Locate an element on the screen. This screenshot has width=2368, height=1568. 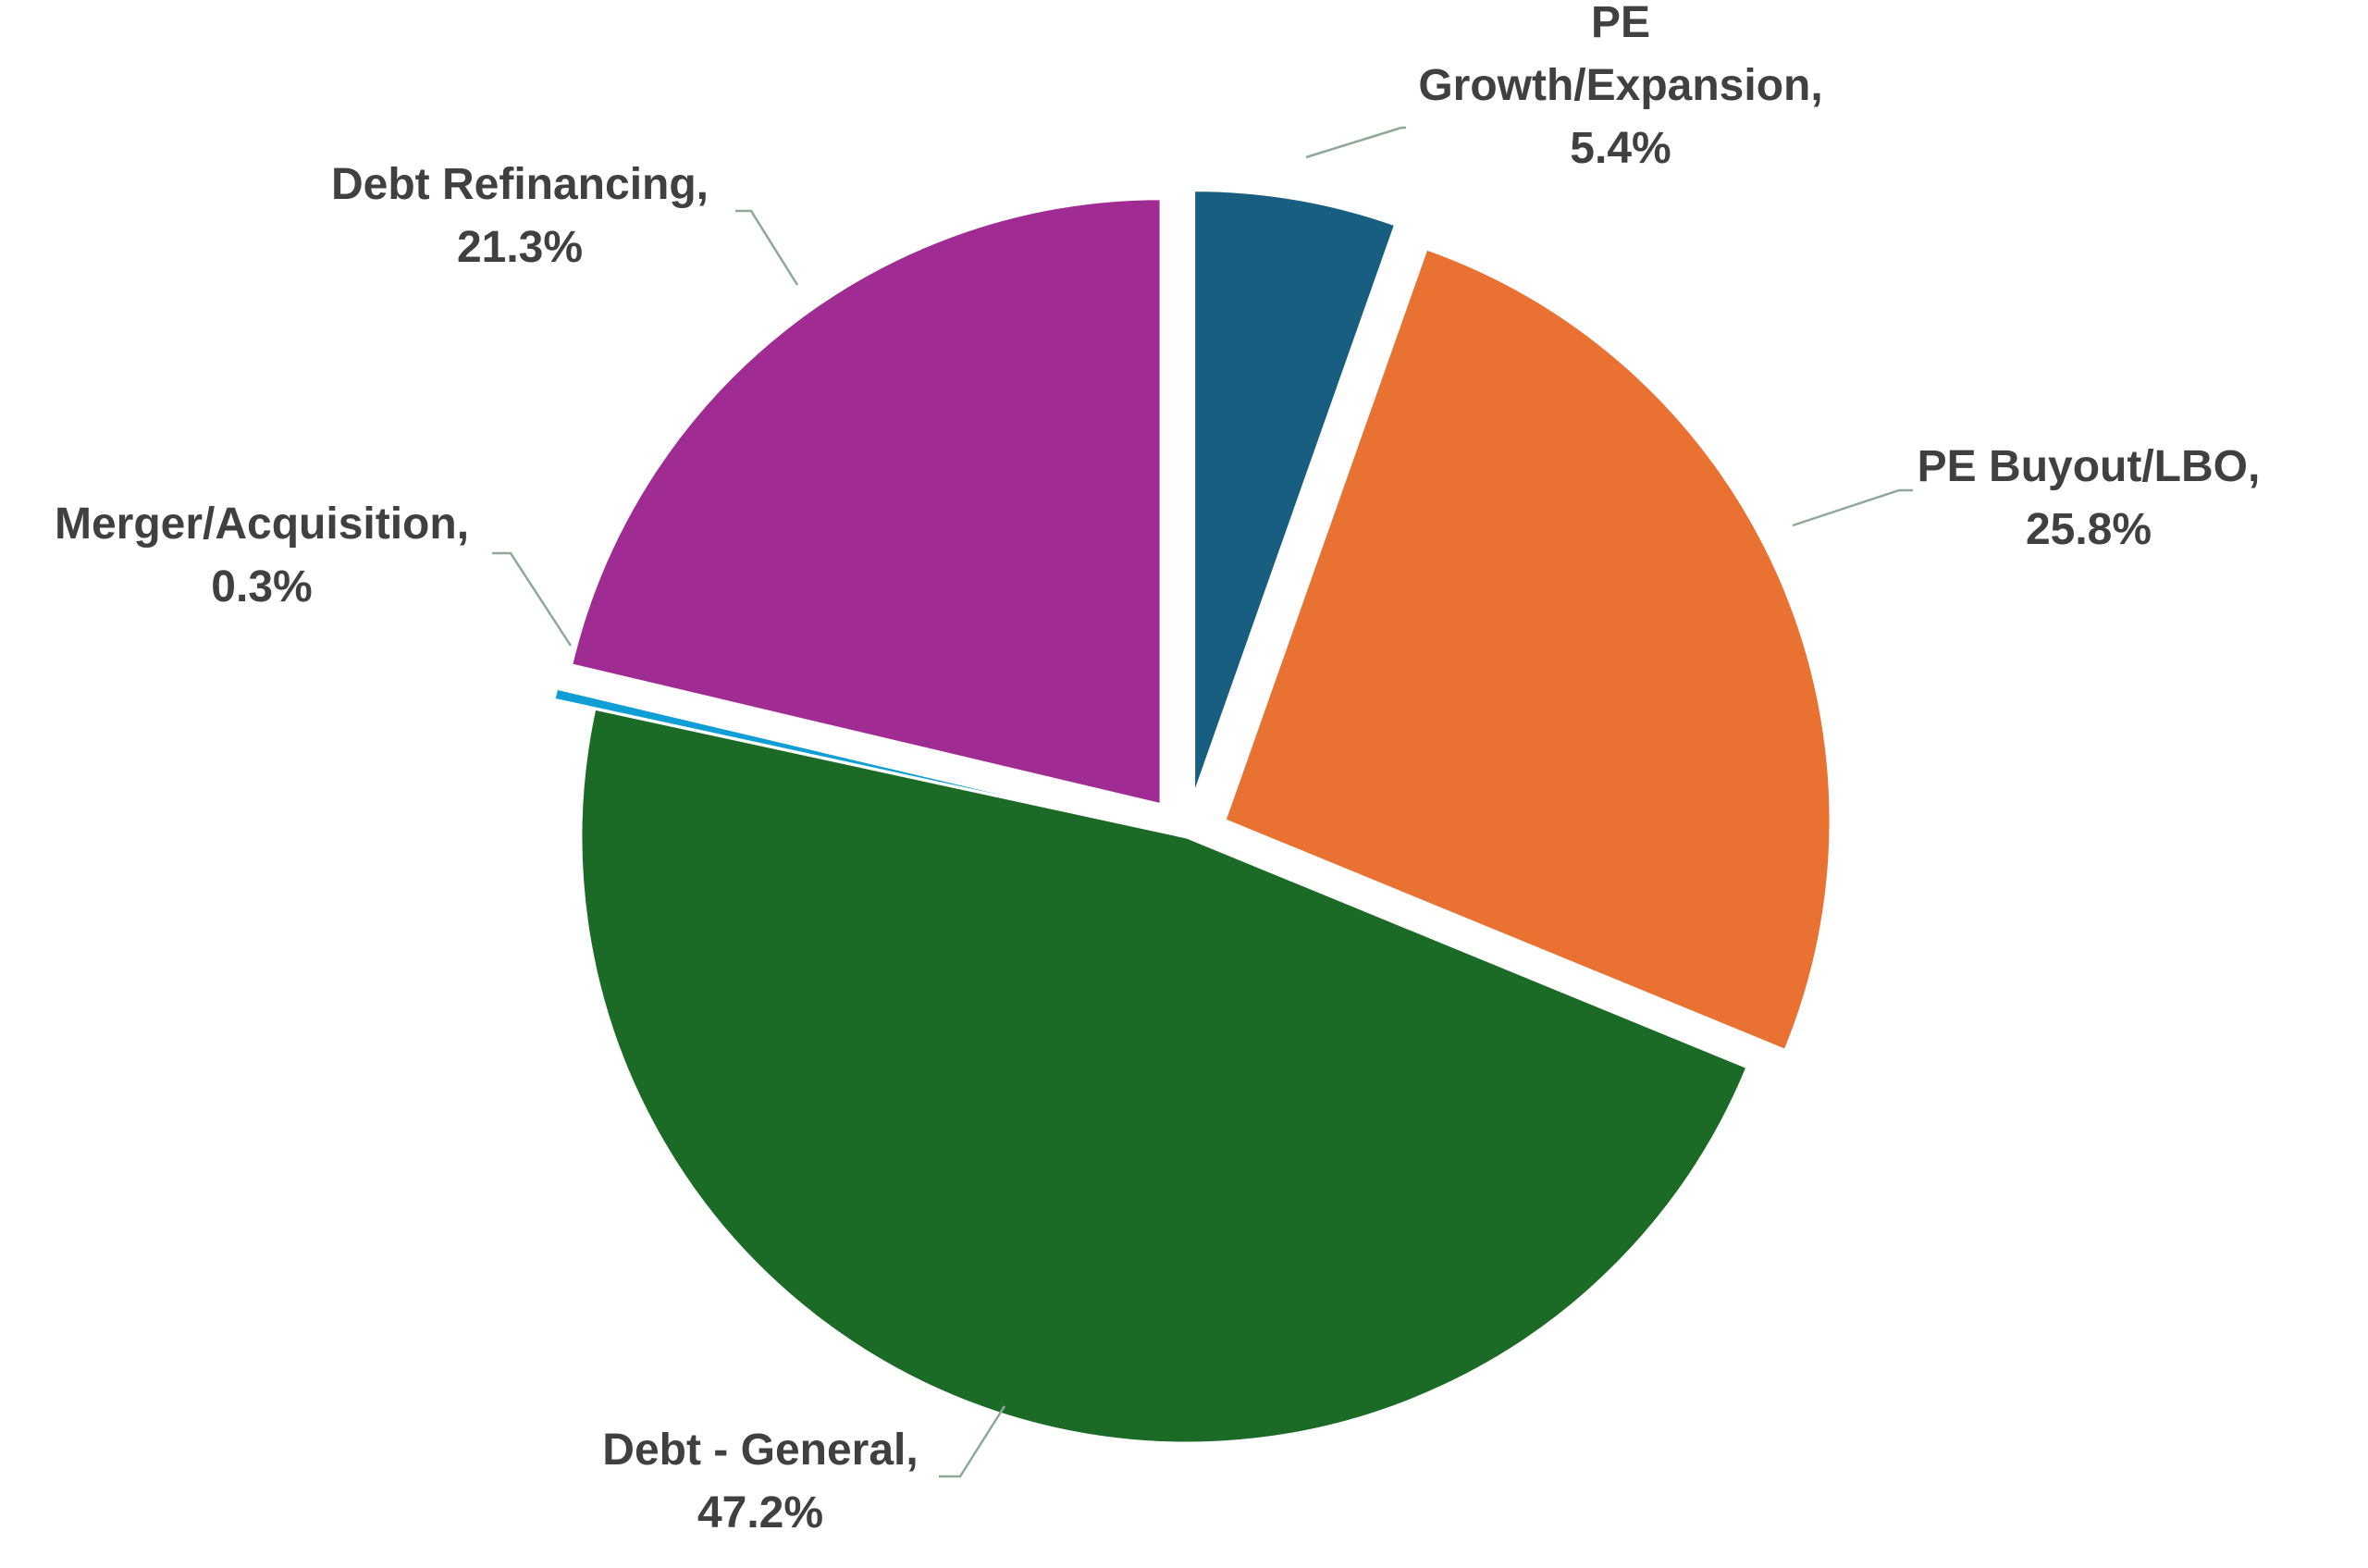
data-label-pe-growth-expansion: PE Growth/Expansion, 5.4% is located at coordinates (1620, 86).